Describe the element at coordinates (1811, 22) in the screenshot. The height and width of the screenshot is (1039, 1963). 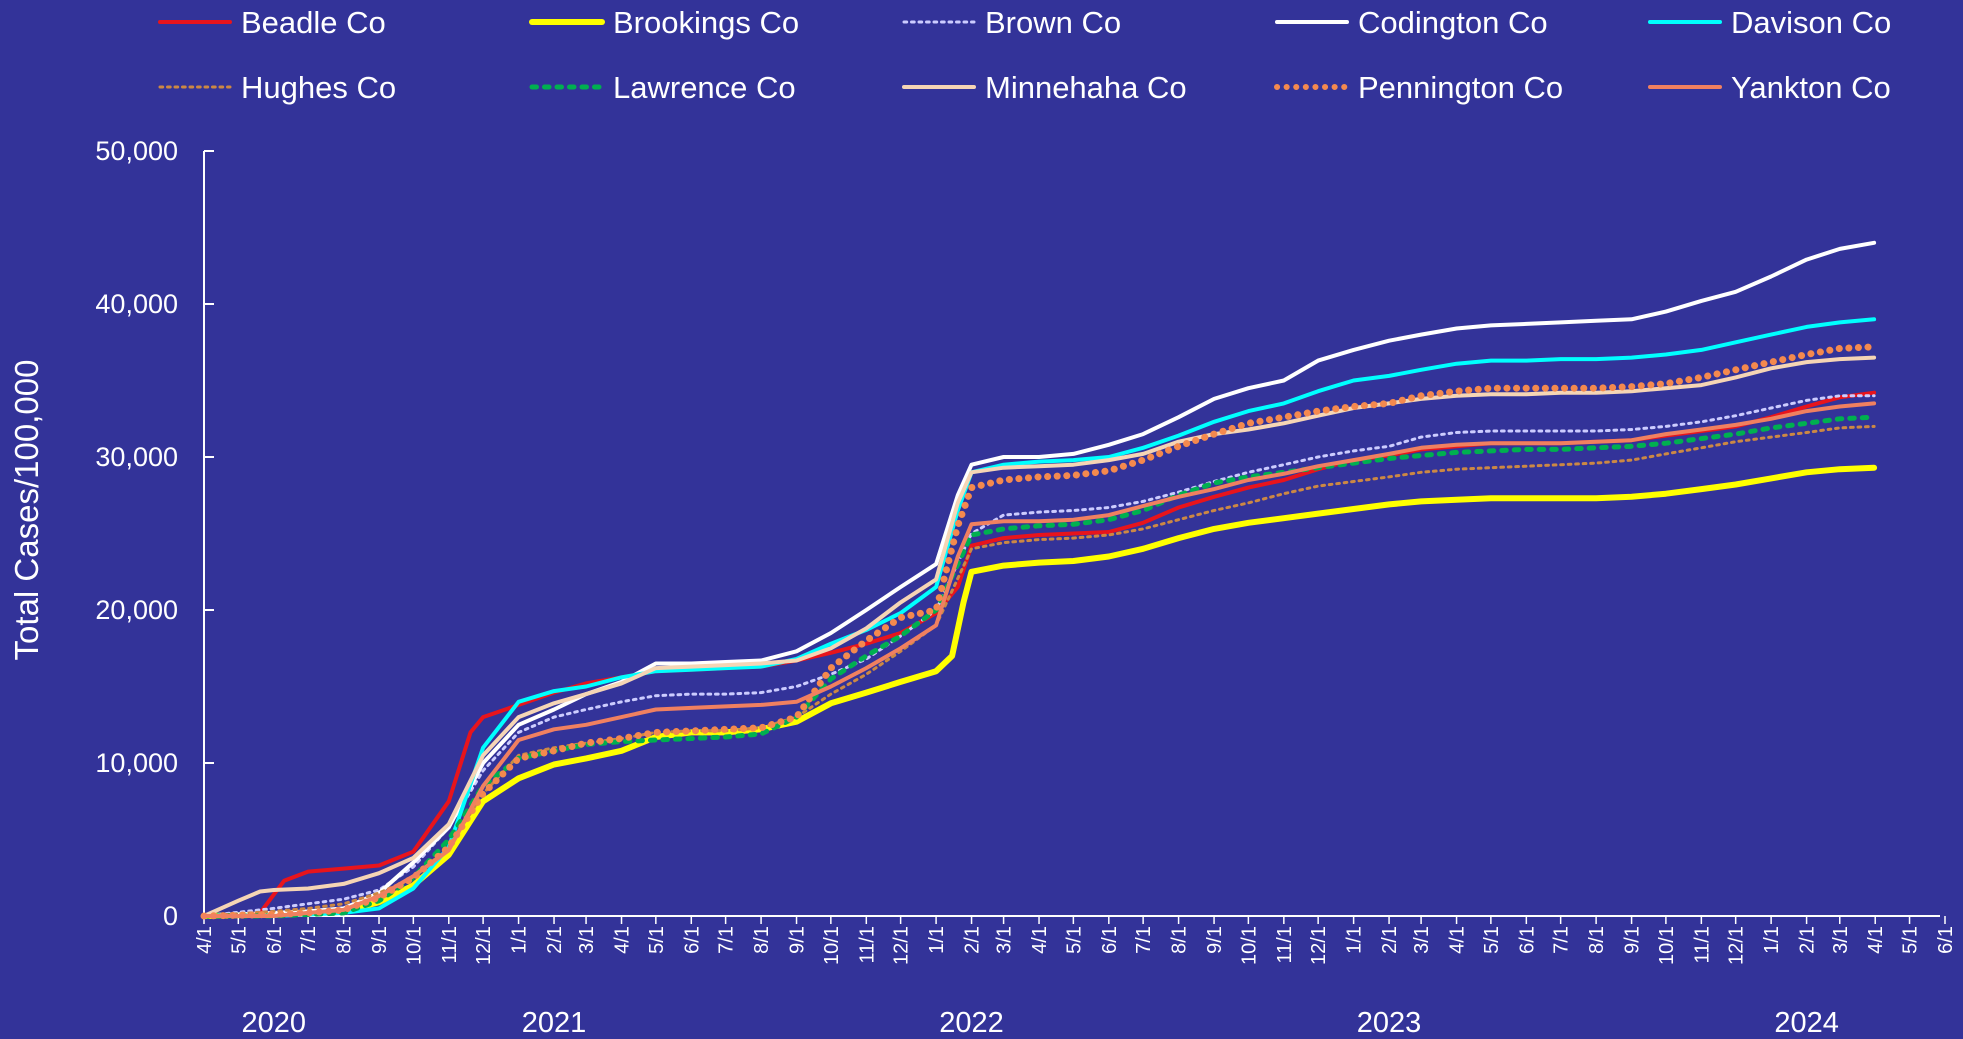
I see `legend-label: Davison Co` at that location.